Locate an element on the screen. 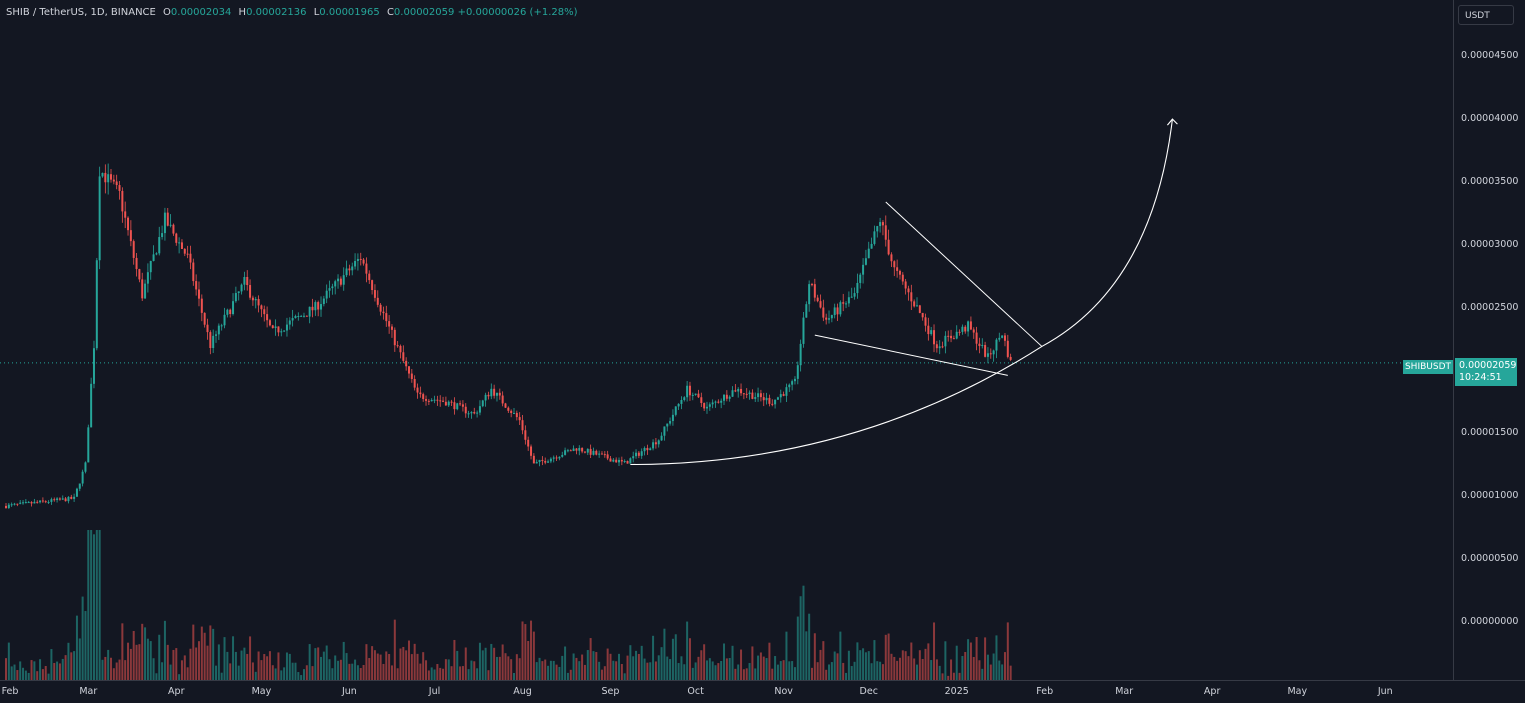 The image size is (1525, 703). time-tick-label: Feb is located at coordinates (10, 691).